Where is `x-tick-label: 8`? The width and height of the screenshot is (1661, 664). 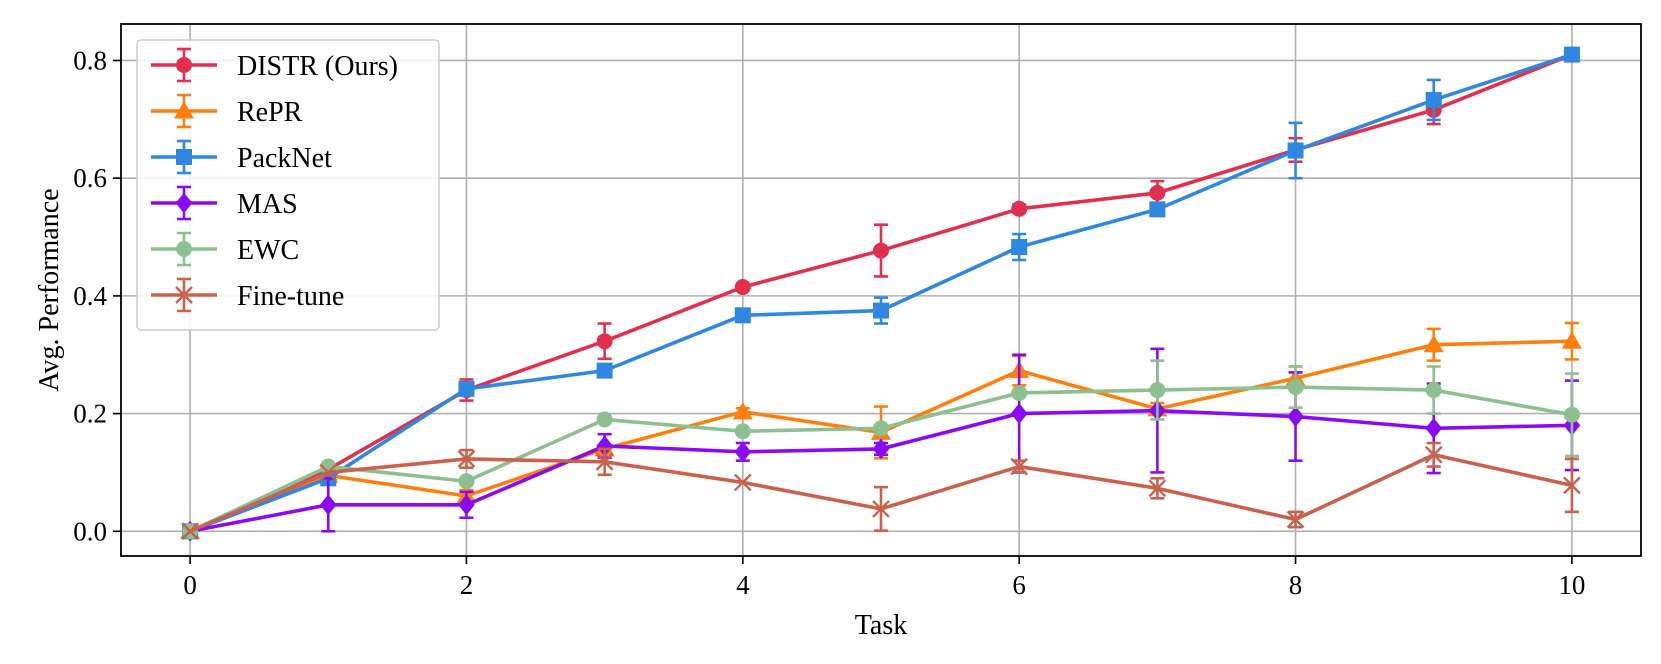
x-tick-label: 8 is located at coordinates (1296, 585).